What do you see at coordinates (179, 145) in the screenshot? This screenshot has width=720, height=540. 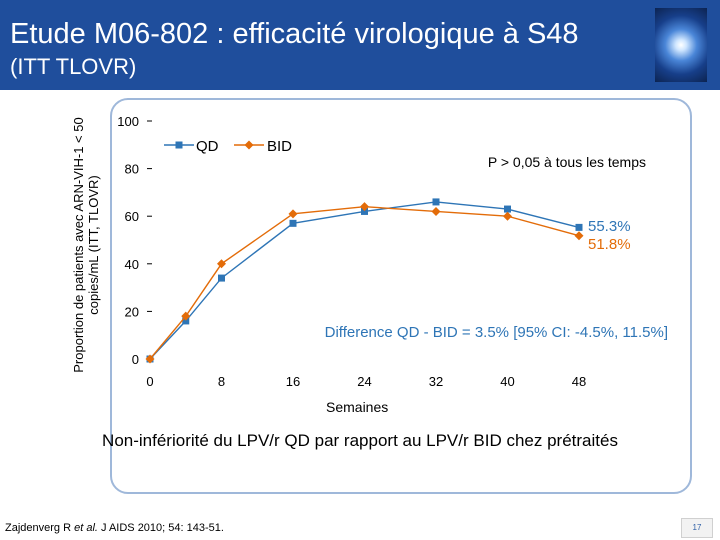 I see `legend-marker-qd` at bounding box center [179, 145].